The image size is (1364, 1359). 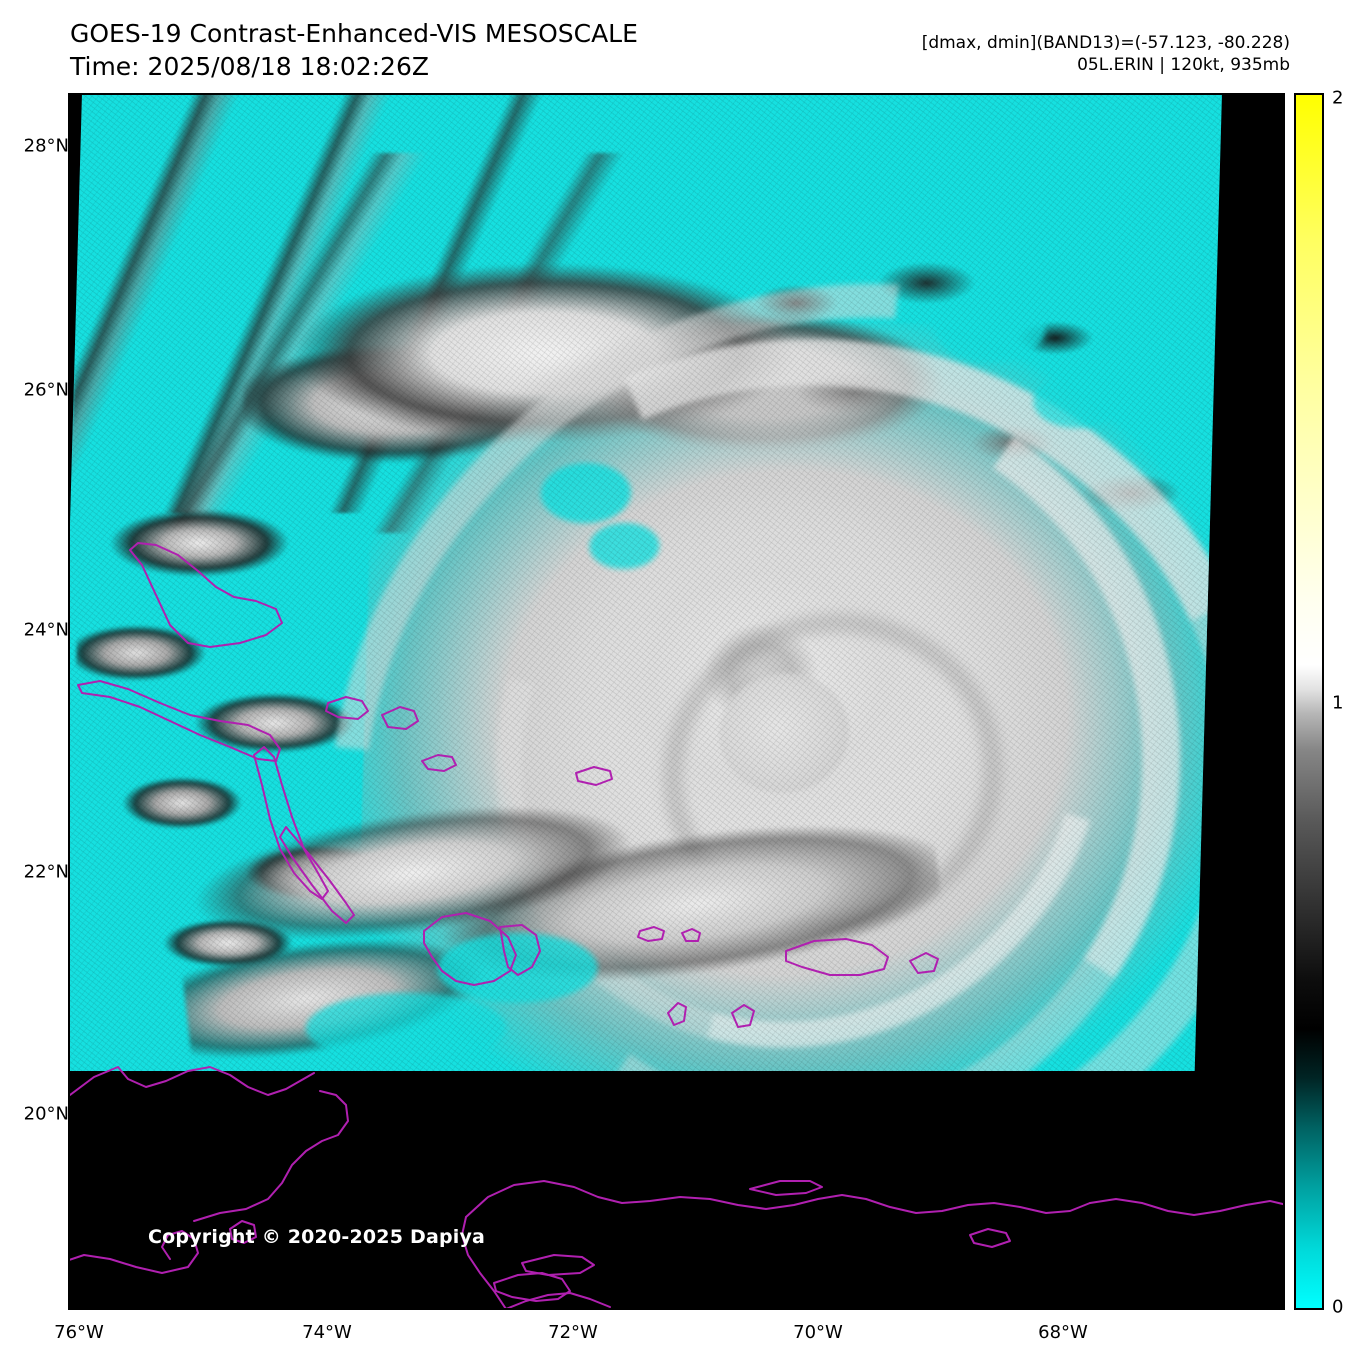 What do you see at coordinates (327, 1332) in the screenshot?
I see `x-axis-label-74W: 74°W` at bounding box center [327, 1332].